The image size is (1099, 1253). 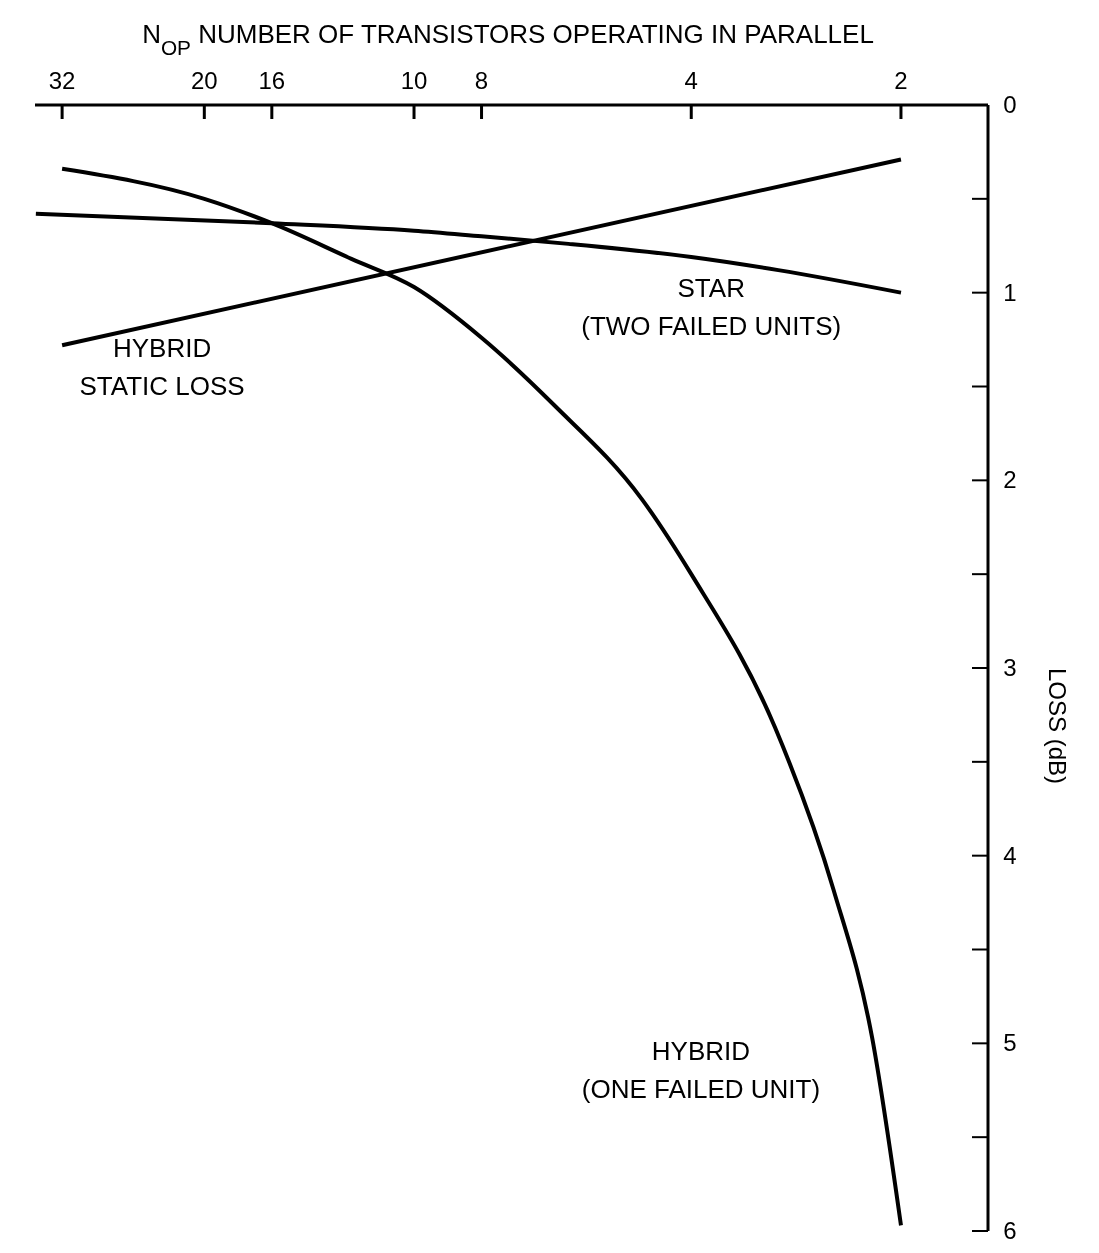 What do you see at coordinates (1010, 1043) in the screenshot?
I see `y-tick-label: 5` at bounding box center [1010, 1043].